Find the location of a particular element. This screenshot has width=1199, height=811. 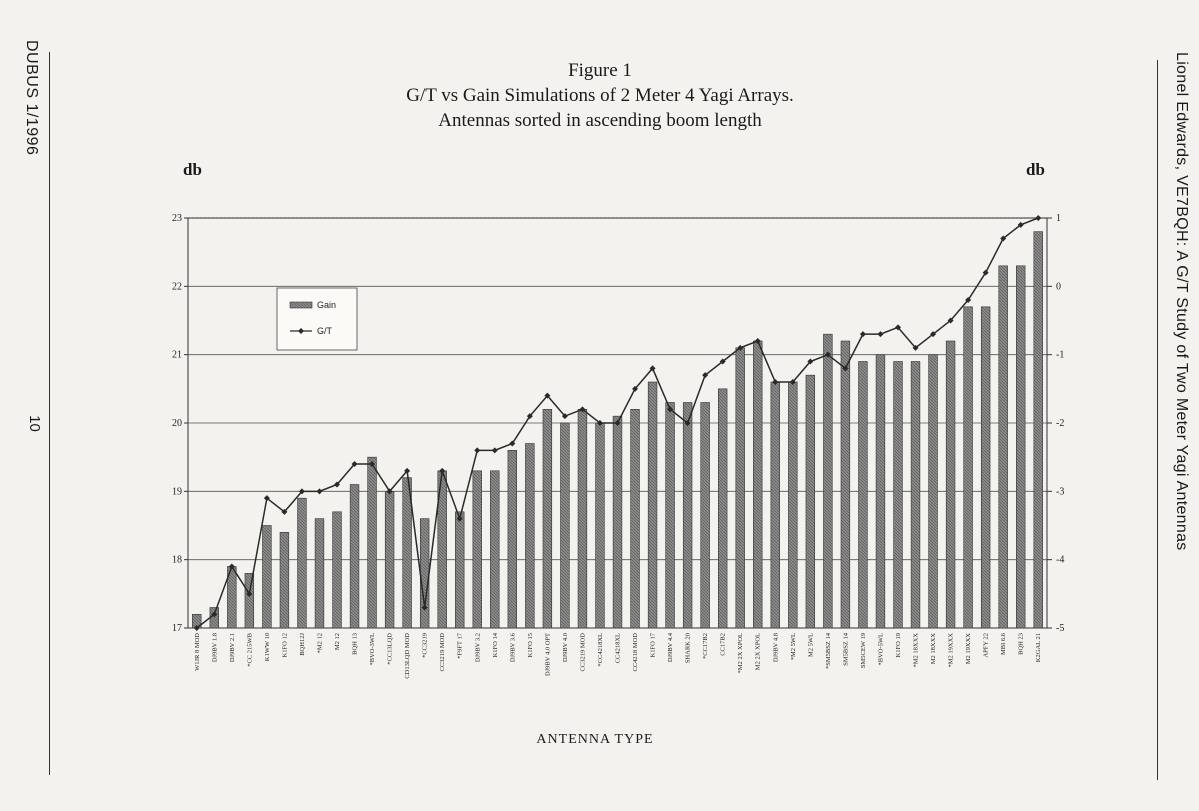

legend-gain-label: Gain is located at coordinates (326, 305).